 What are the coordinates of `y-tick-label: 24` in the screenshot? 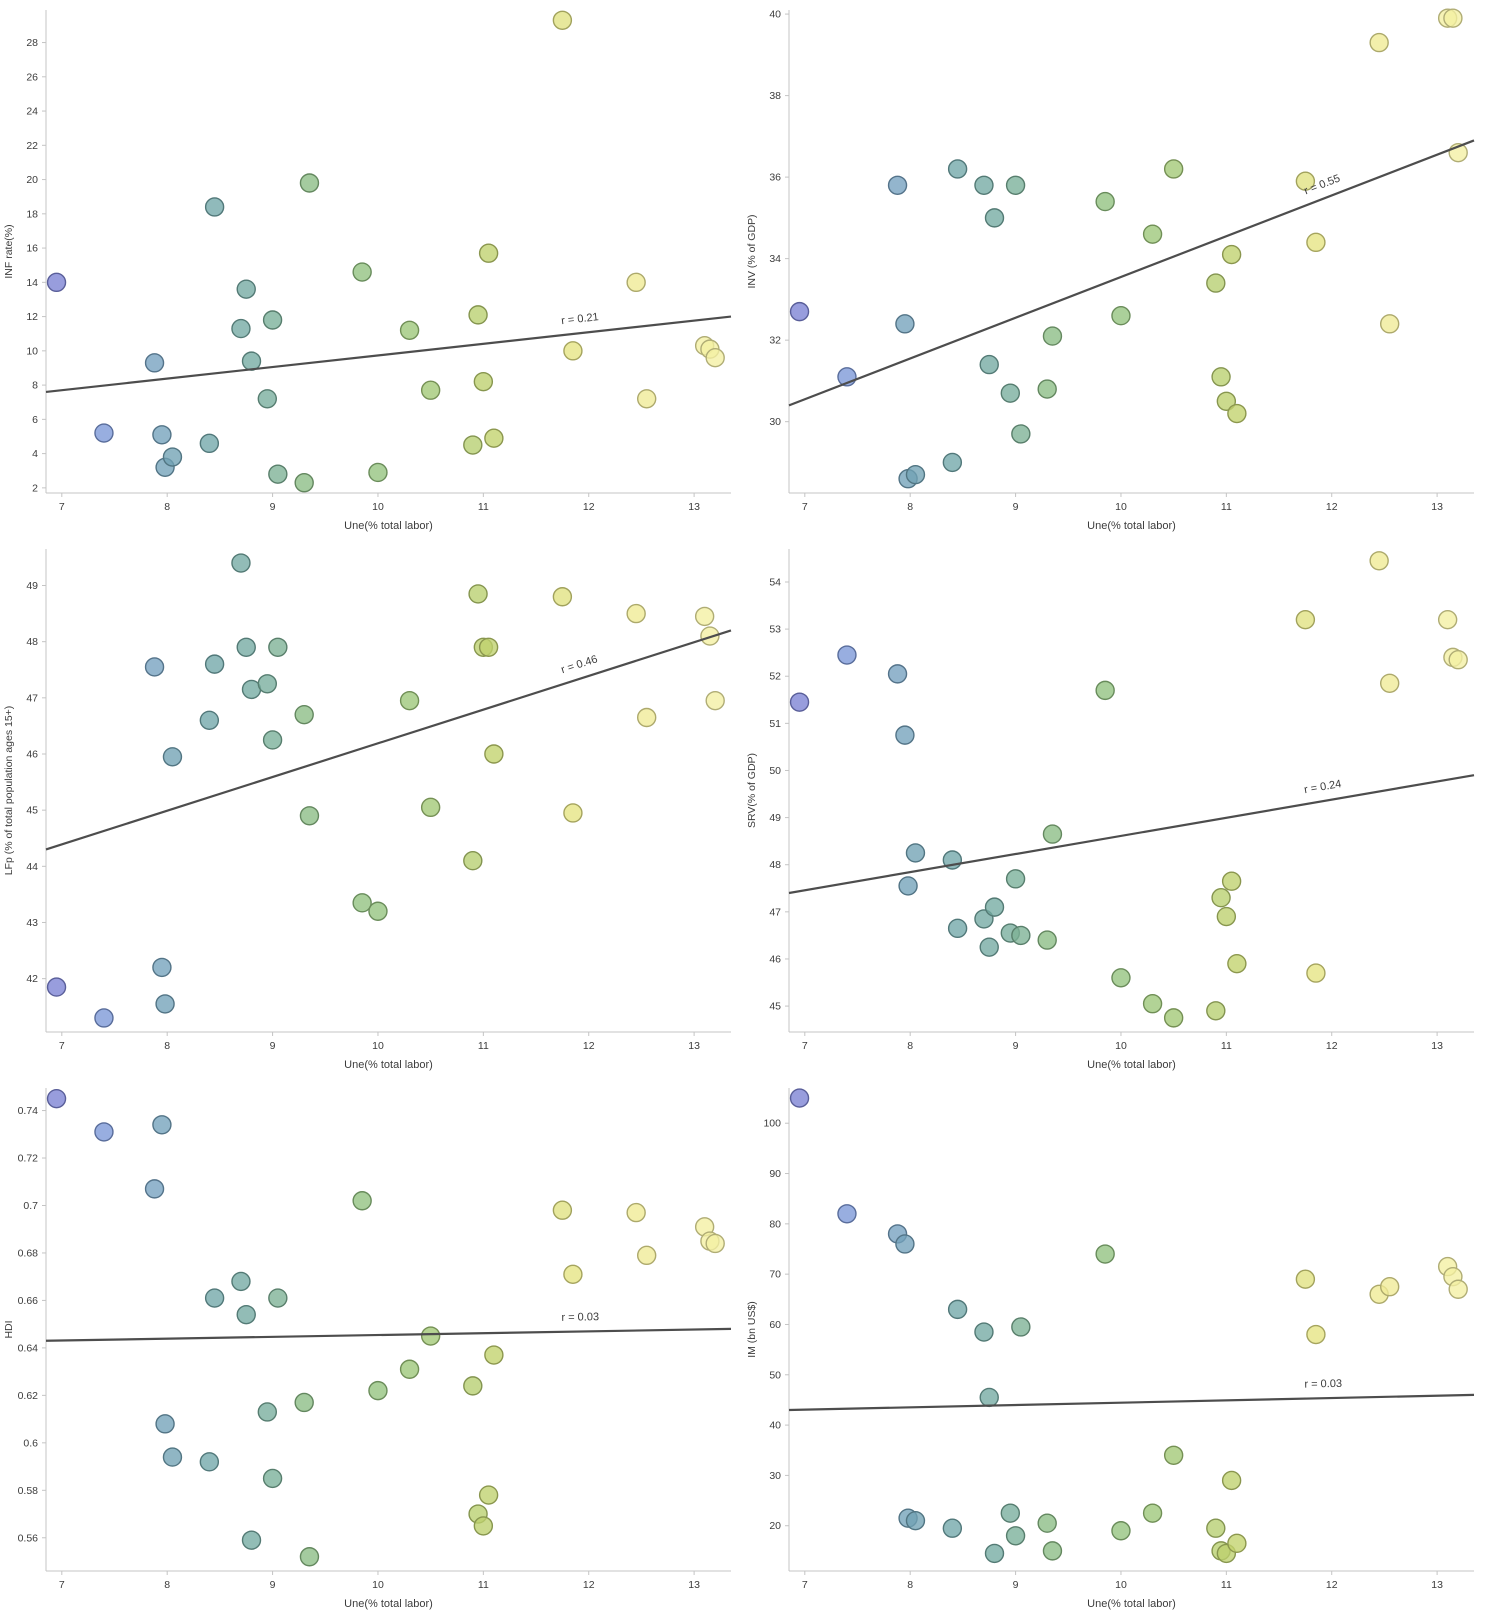 It's located at (32, 112).